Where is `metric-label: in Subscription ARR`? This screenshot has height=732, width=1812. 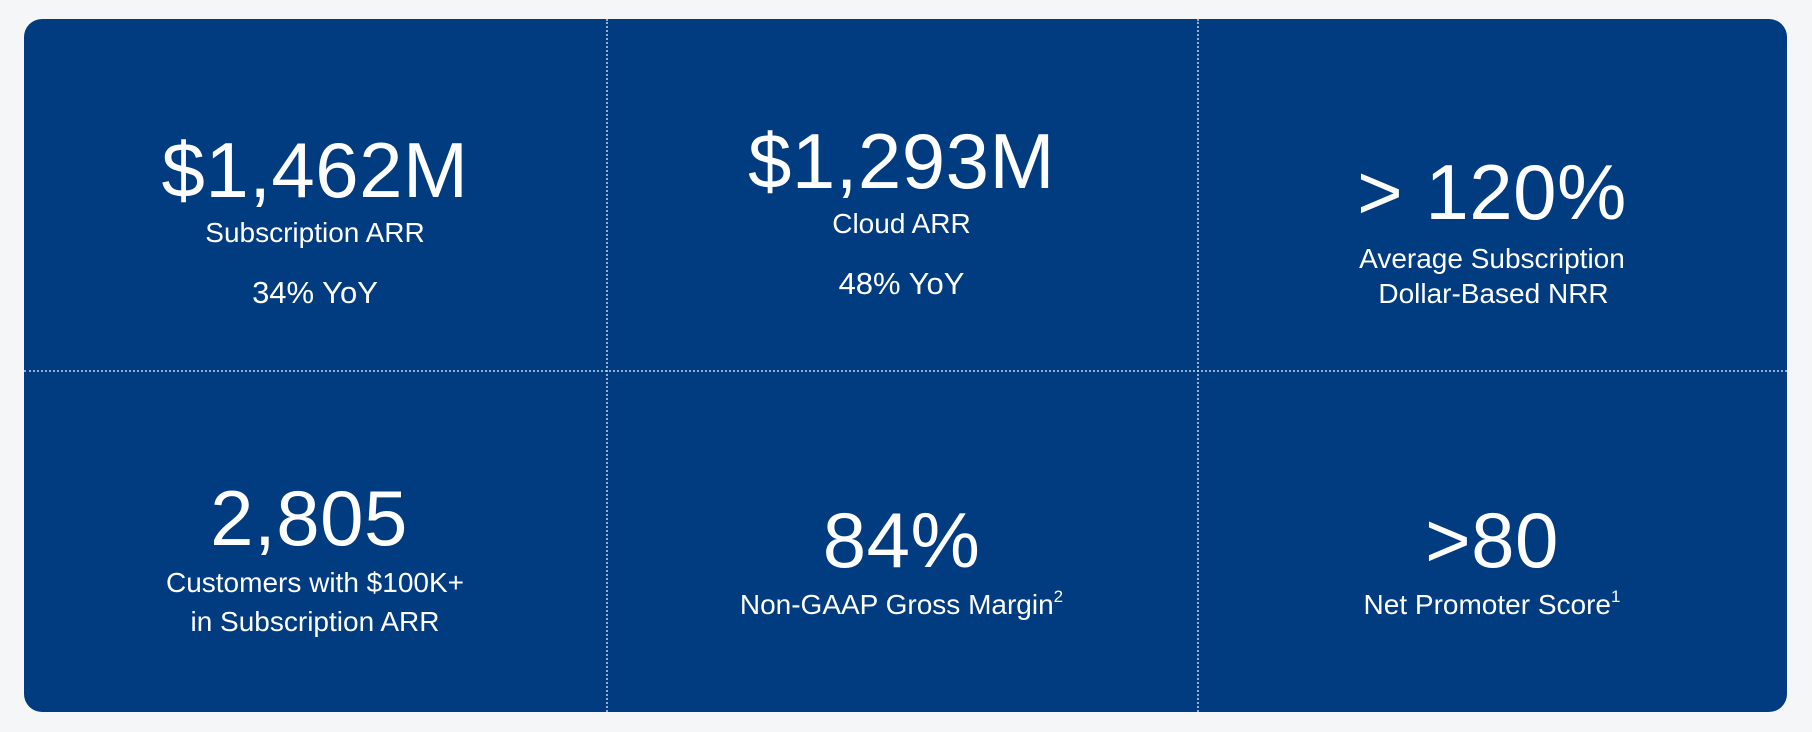 metric-label: in Subscription ARR is located at coordinates (315, 621).